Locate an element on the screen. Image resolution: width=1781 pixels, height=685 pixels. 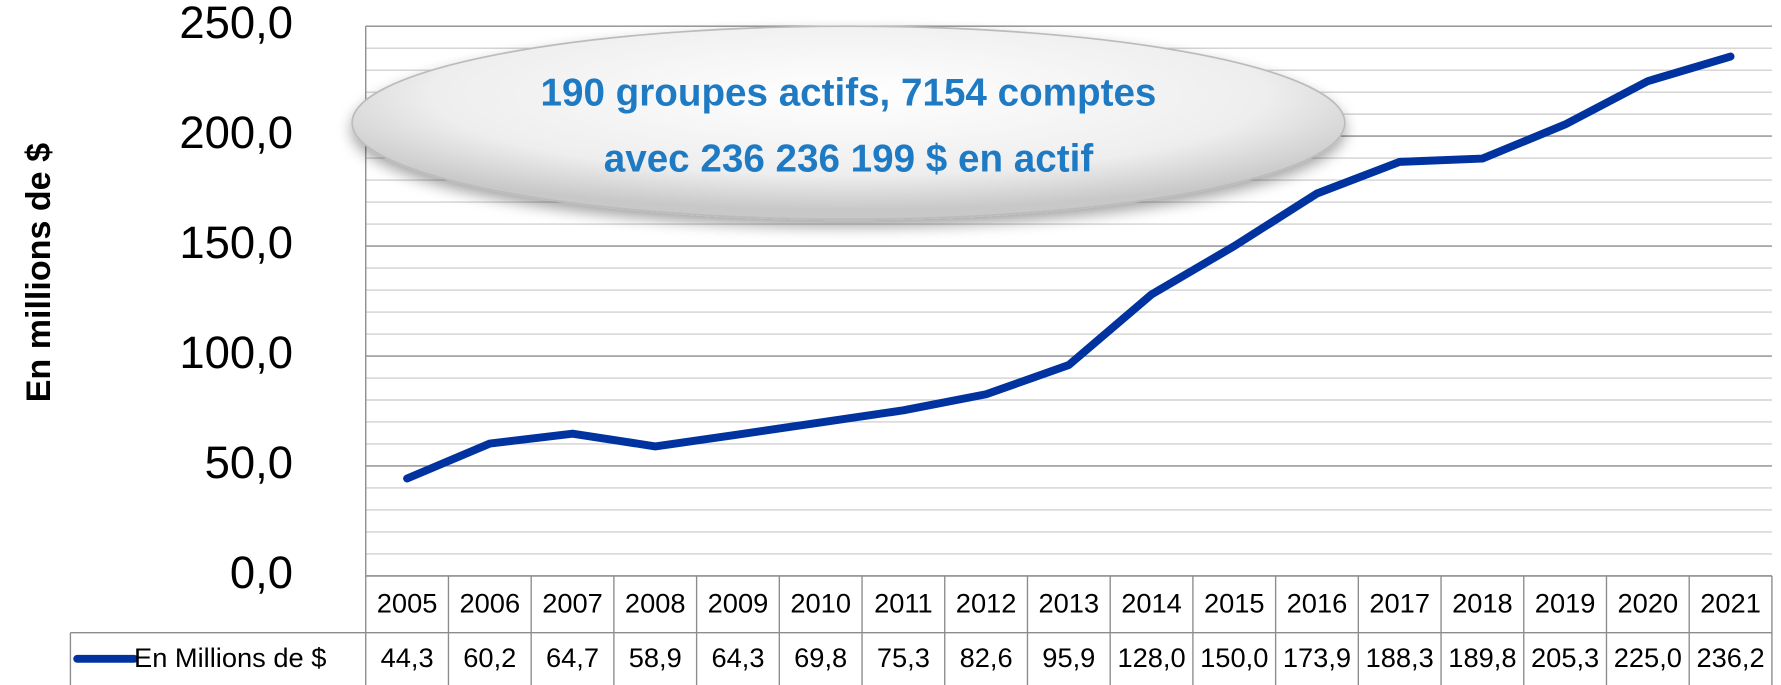
table-value: 95,9 is located at coordinates (1068, 657).